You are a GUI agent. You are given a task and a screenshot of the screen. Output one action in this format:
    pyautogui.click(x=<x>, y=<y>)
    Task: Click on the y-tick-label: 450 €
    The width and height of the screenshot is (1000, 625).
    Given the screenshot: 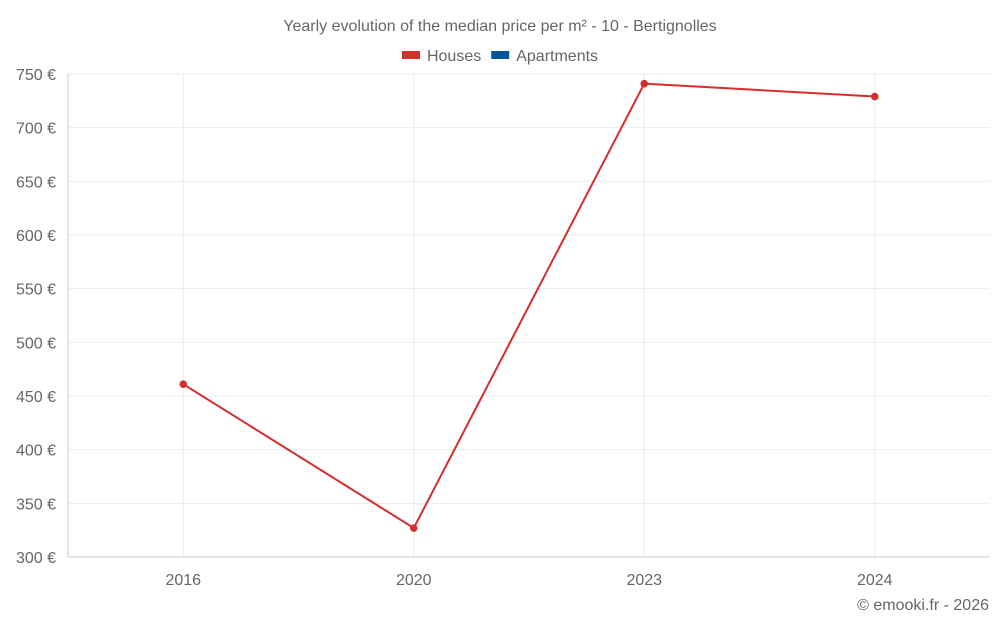 What is the action you would take?
    pyautogui.click(x=36, y=397)
    